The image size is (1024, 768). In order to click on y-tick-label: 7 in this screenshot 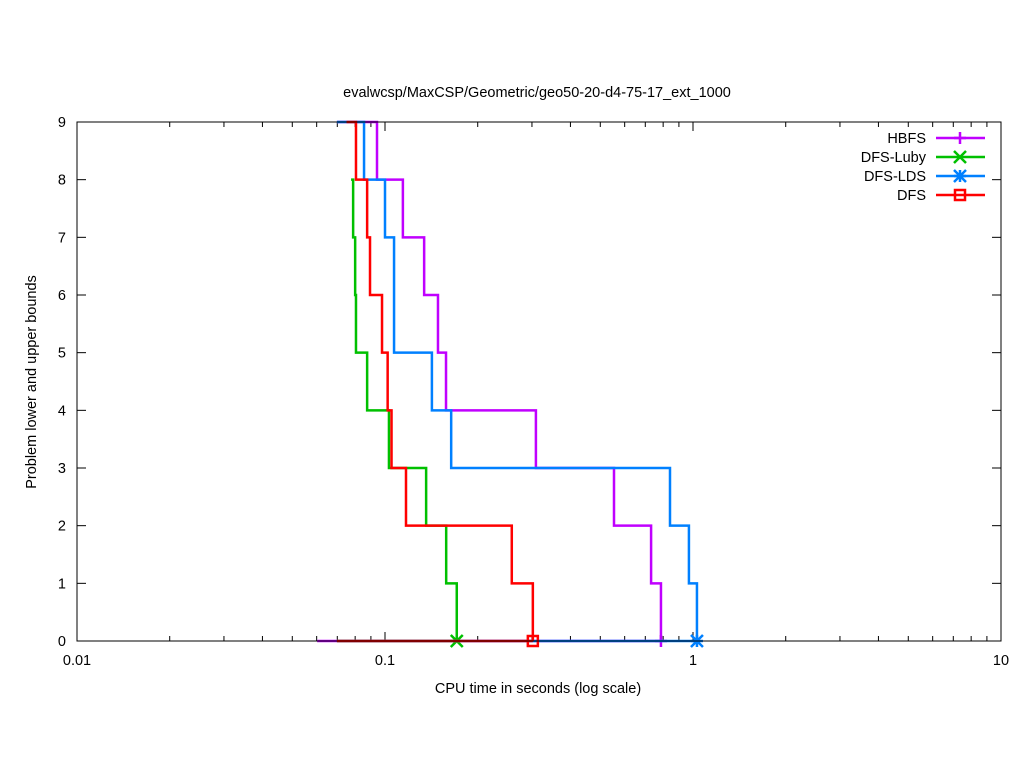, I will do `click(62, 238)`.